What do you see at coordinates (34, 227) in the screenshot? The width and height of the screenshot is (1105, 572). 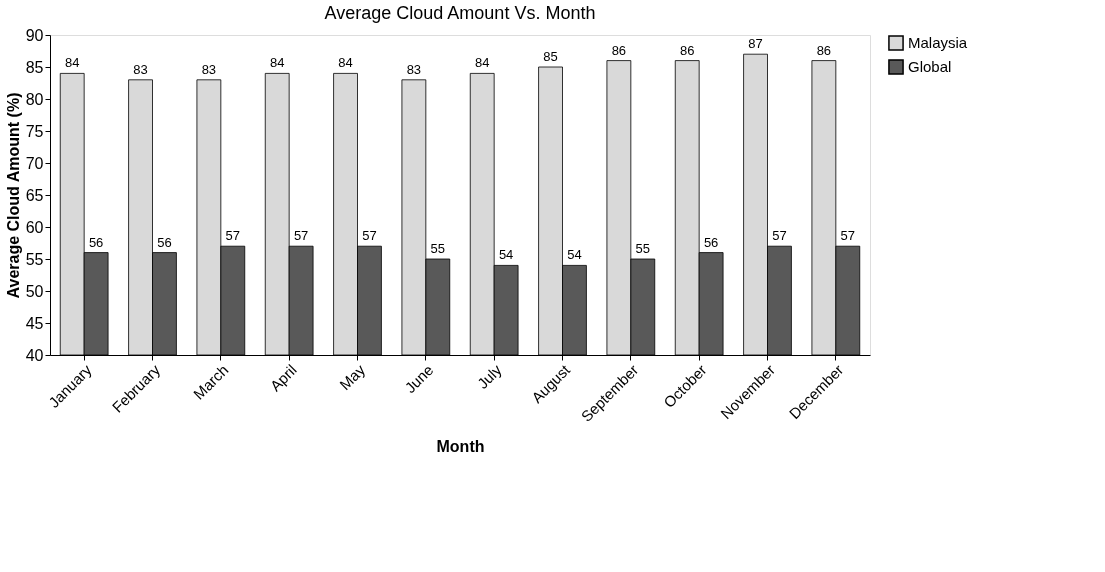 I see `y-tick-label: 60` at bounding box center [34, 227].